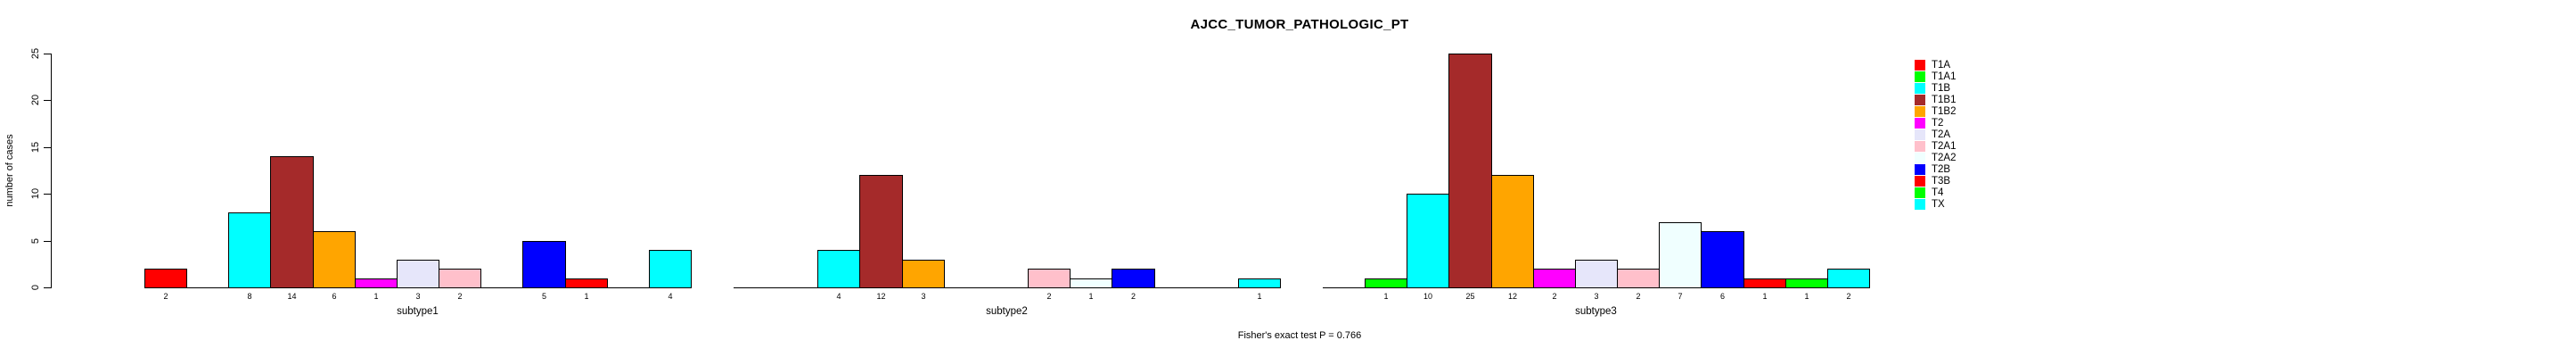 The image size is (2576, 357). What do you see at coordinates (1944, 99) in the screenshot?
I see `legend-label: T1B1` at bounding box center [1944, 99].